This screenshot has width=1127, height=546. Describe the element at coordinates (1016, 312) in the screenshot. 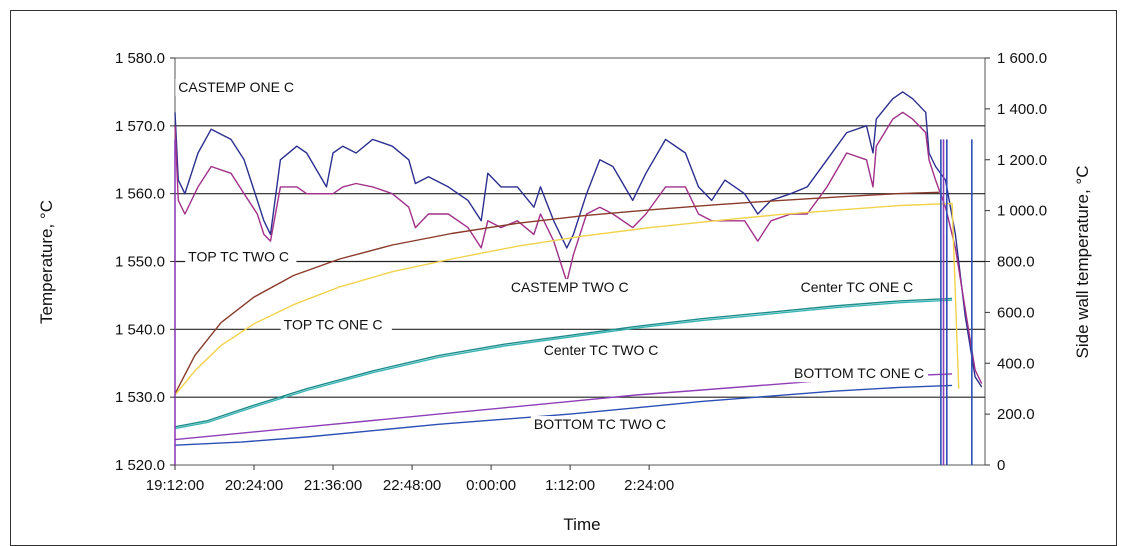

I see `y-right-tick-label: 600.0` at that location.